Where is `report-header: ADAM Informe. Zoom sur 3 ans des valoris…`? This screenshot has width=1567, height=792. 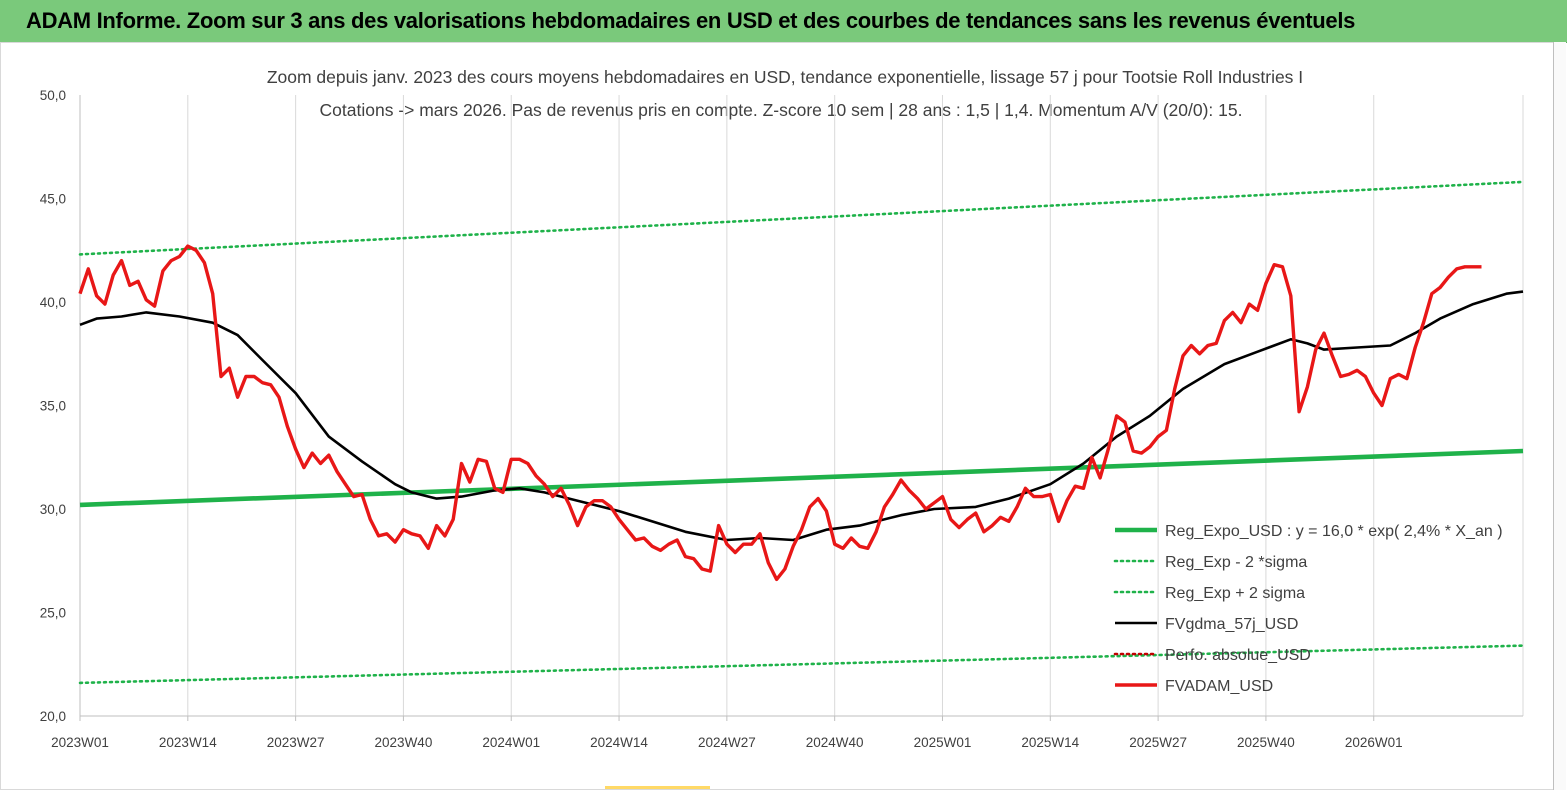 report-header: ADAM Informe. Zoom sur 3 ans des valoris… is located at coordinates (783, 21).